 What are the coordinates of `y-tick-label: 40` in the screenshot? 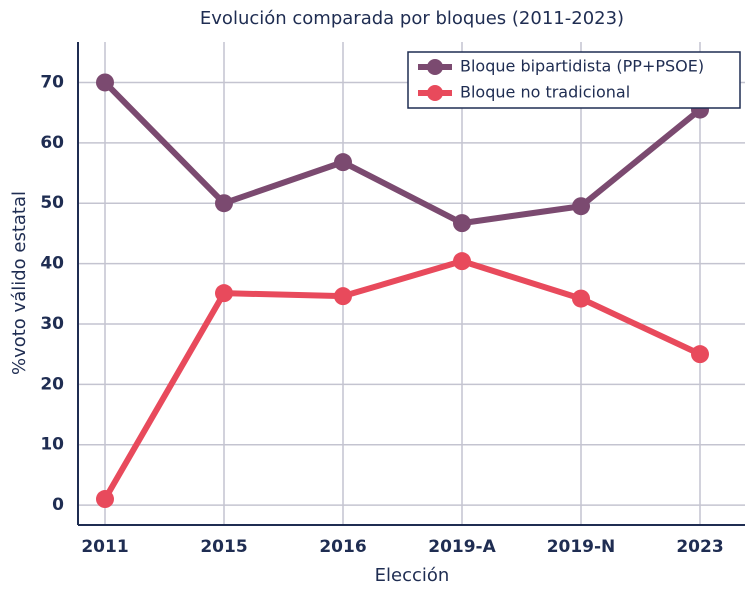 It's located at (52, 264).